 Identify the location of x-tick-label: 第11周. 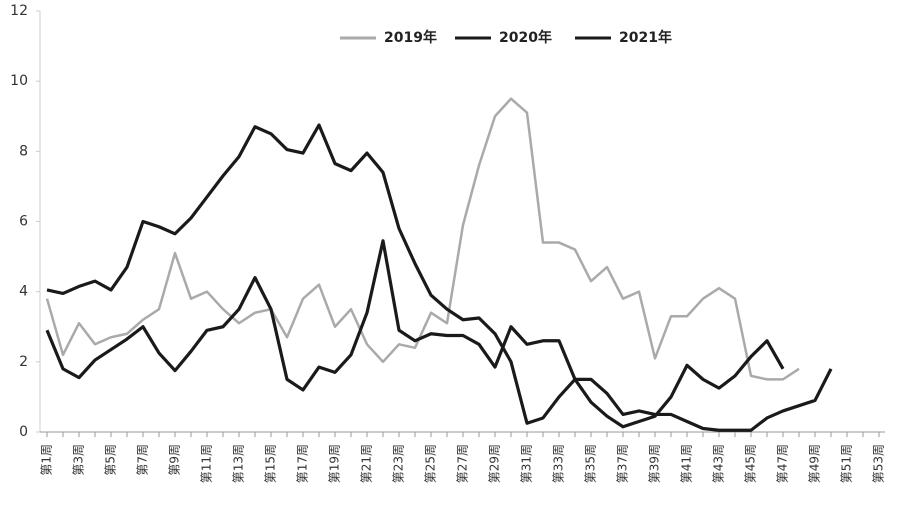
(207, 463).